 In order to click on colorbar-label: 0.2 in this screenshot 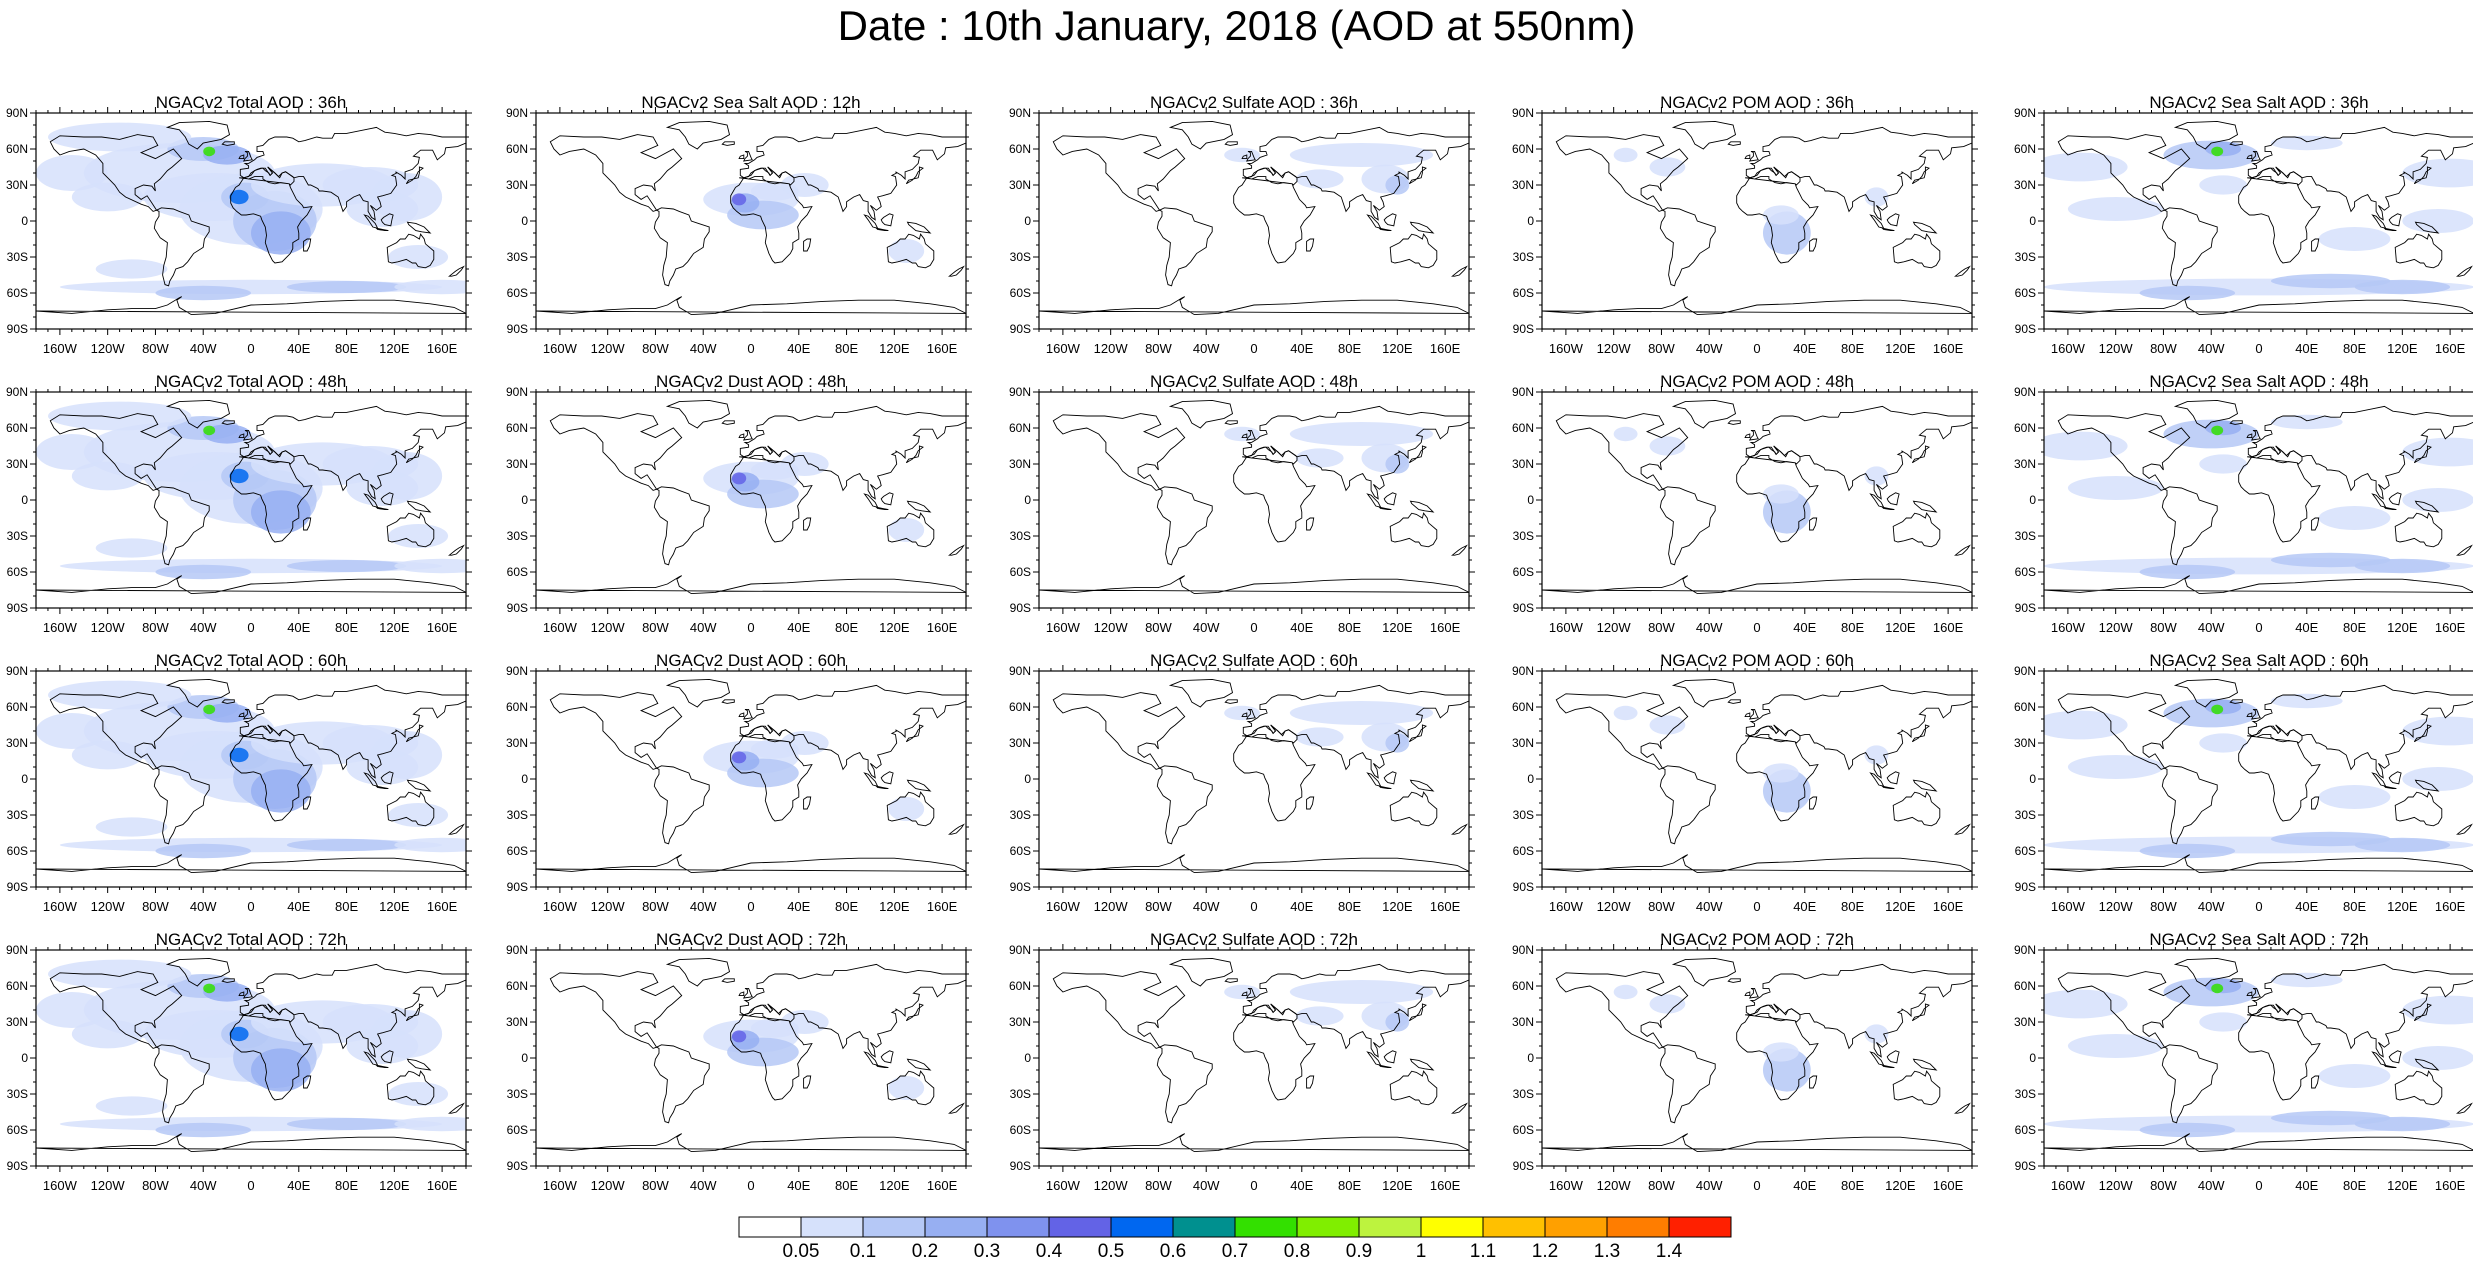, I will do `click(925, 1251)`.